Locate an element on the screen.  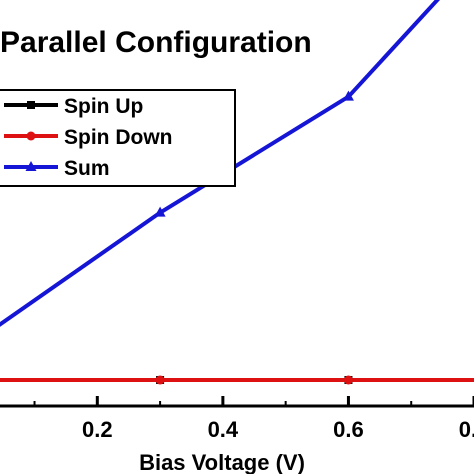
legend: Spin Up Spin Down Sum is located at coordinates (118, 138).